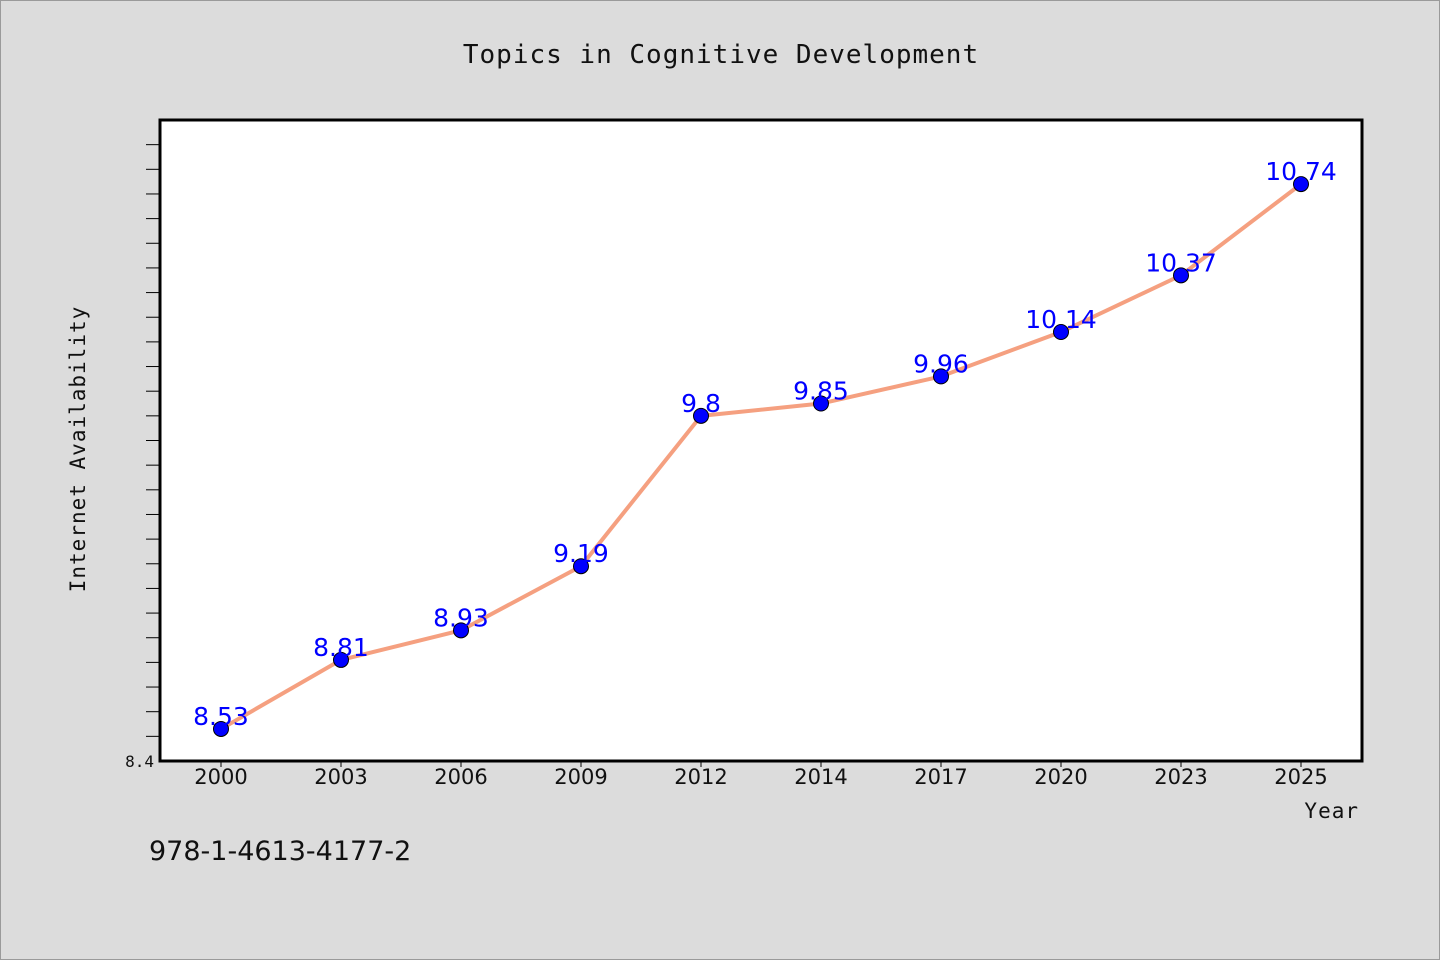 The height and width of the screenshot is (960, 1440). What do you see at coordinates (820, 777) in the screenshot?
I see `x-tick-label: 2014` at bounding box center [820, 777].